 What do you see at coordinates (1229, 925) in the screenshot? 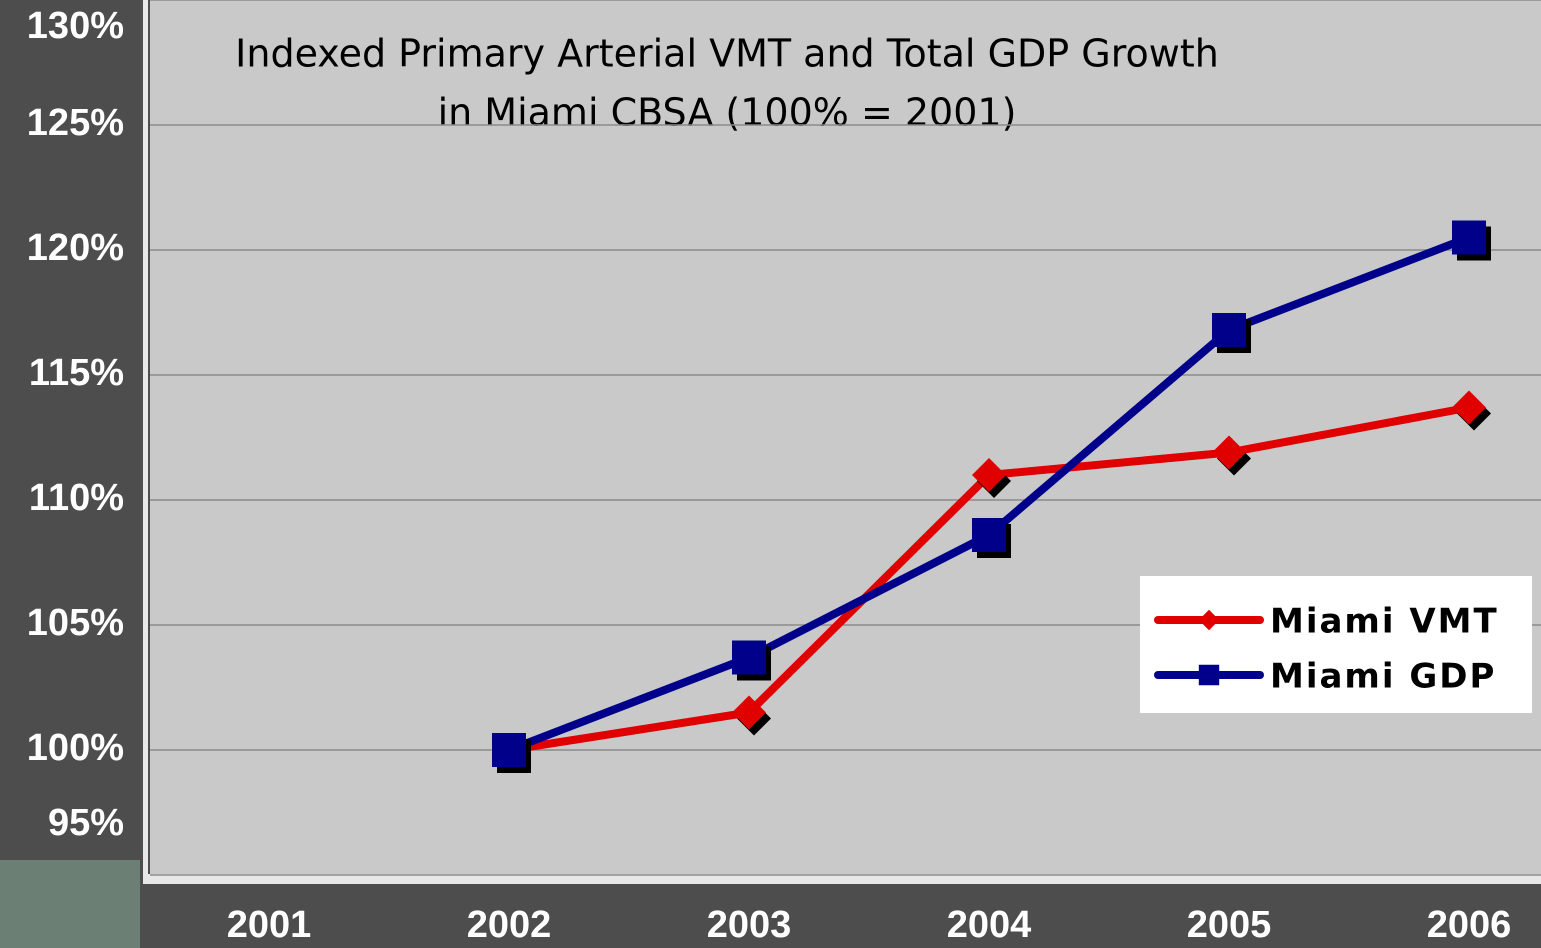
I see `x-tick-label: 2005` at bounding box center [1229, 925].